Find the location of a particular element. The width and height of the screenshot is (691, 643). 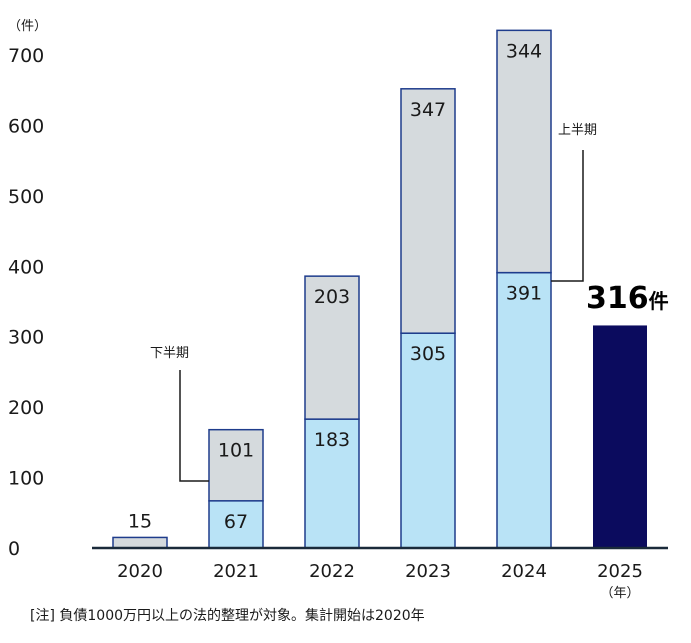

x-unit-label: （年） is located at coordinates (619, 593).